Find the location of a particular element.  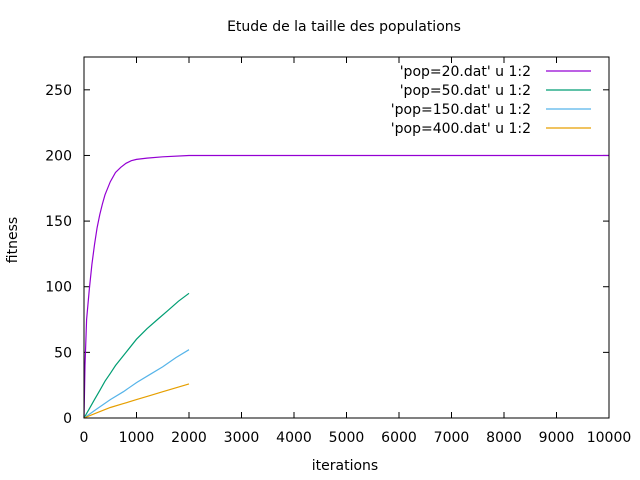

x-tick-label: 8000 is located at coordinates (504, 438).